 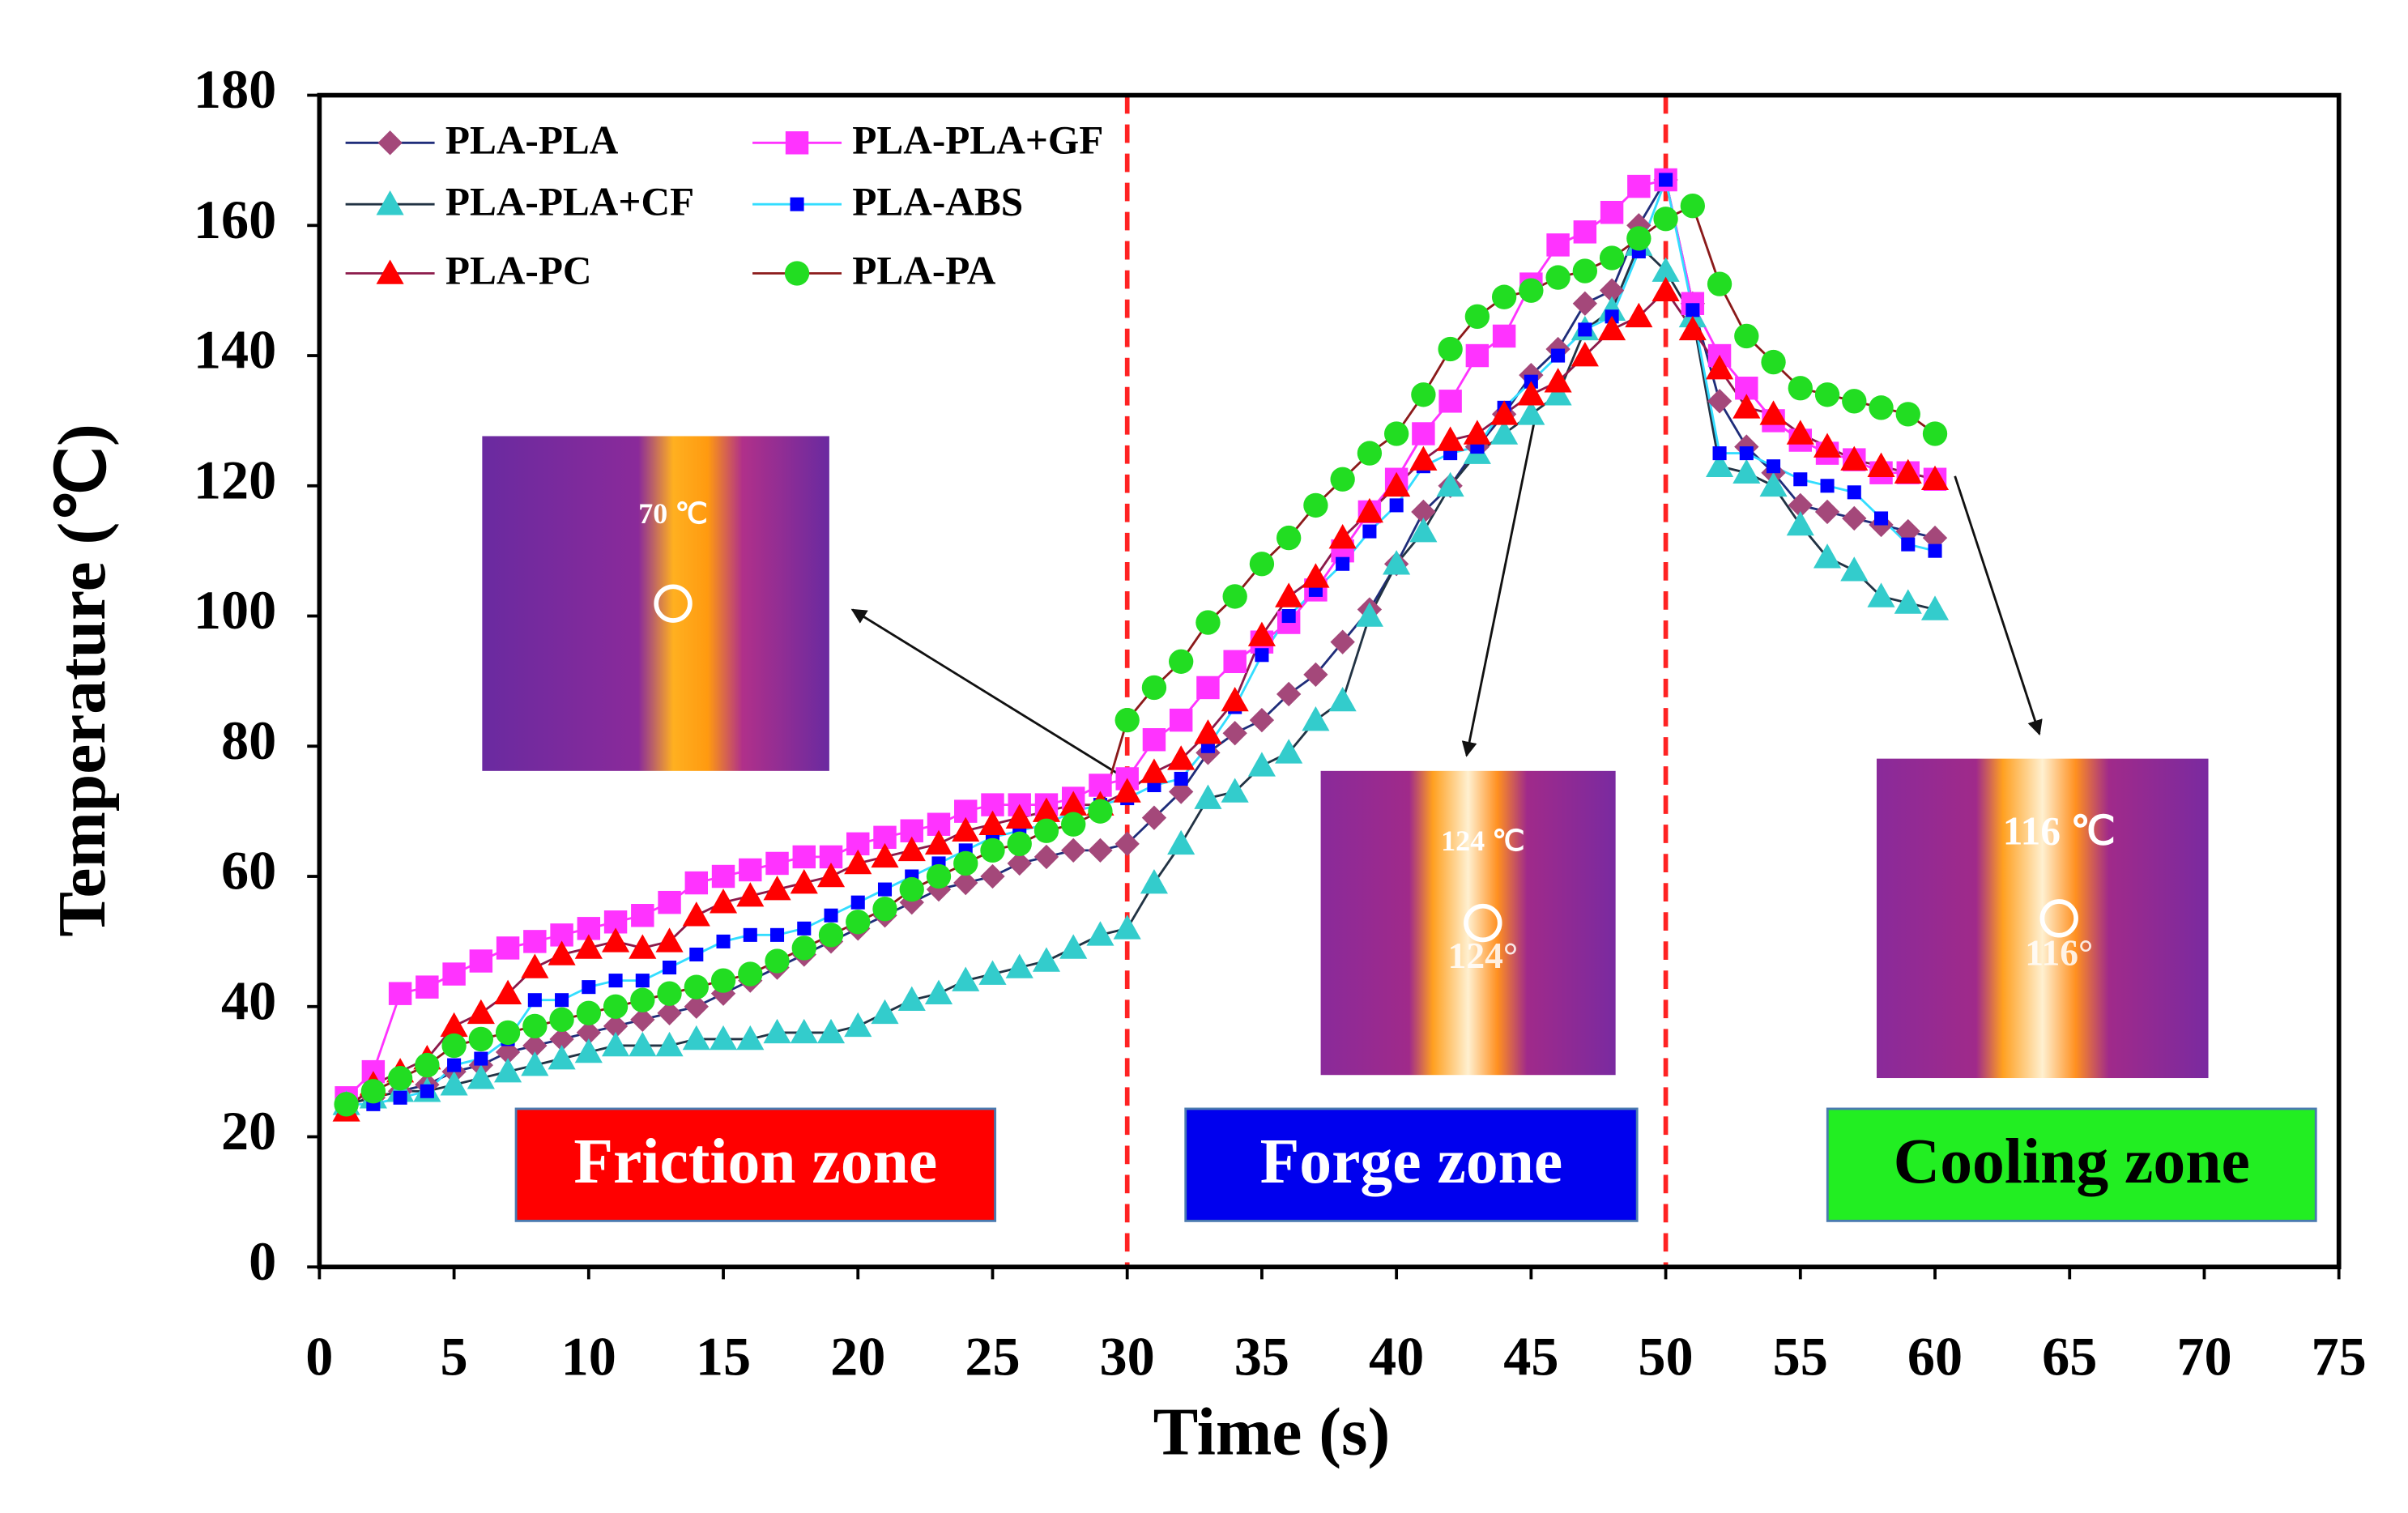 What do you see at coordinates (82, 680) in the screenshot?
I see `y-axis-title: Temperature (℃)` at bounding box center [82, 680].